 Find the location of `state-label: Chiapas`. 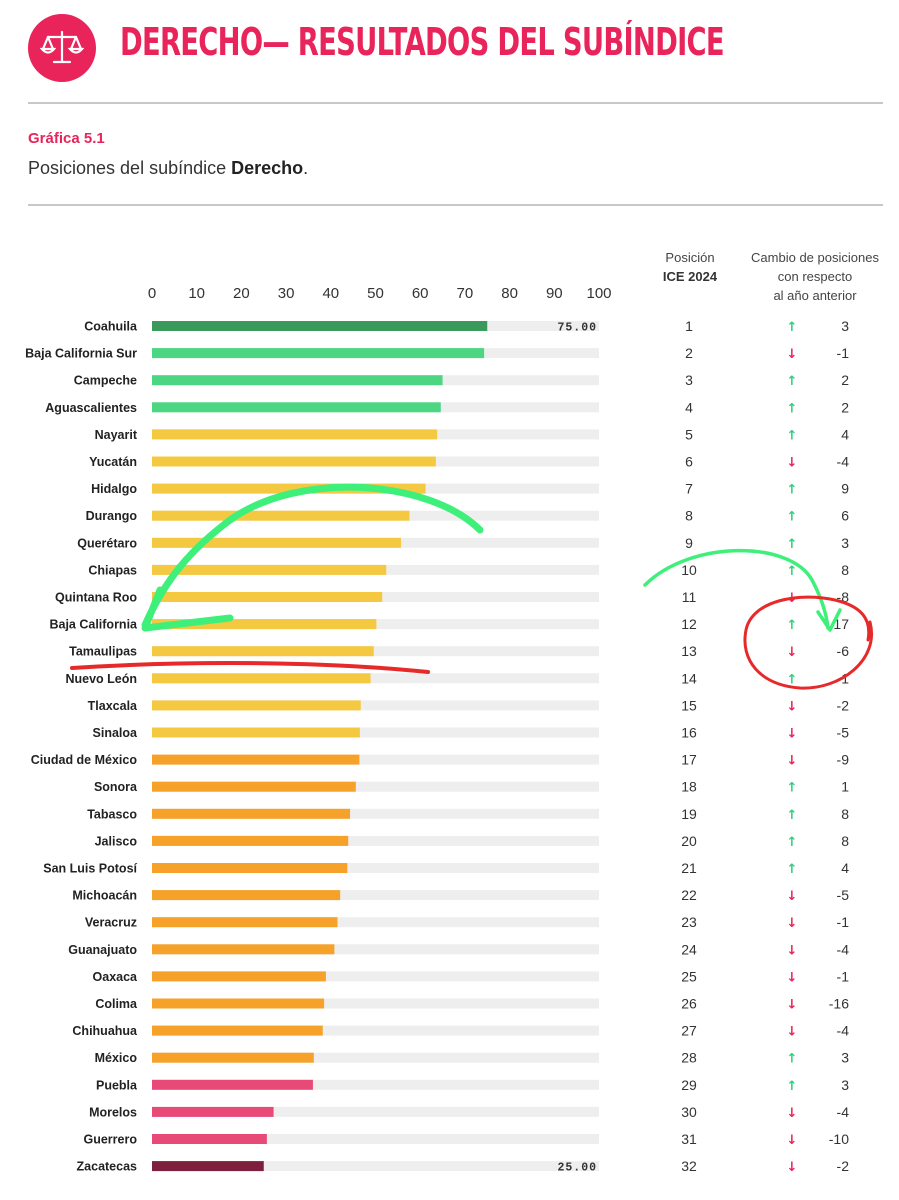

state-label: Chiapas is located at coordinates (112, 570).